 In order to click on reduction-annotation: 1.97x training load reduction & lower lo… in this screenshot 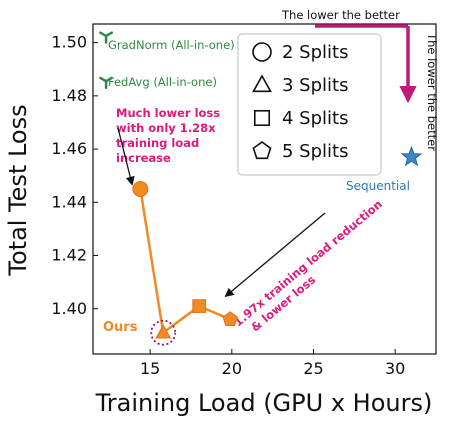, I will do `click(308, 265)`.